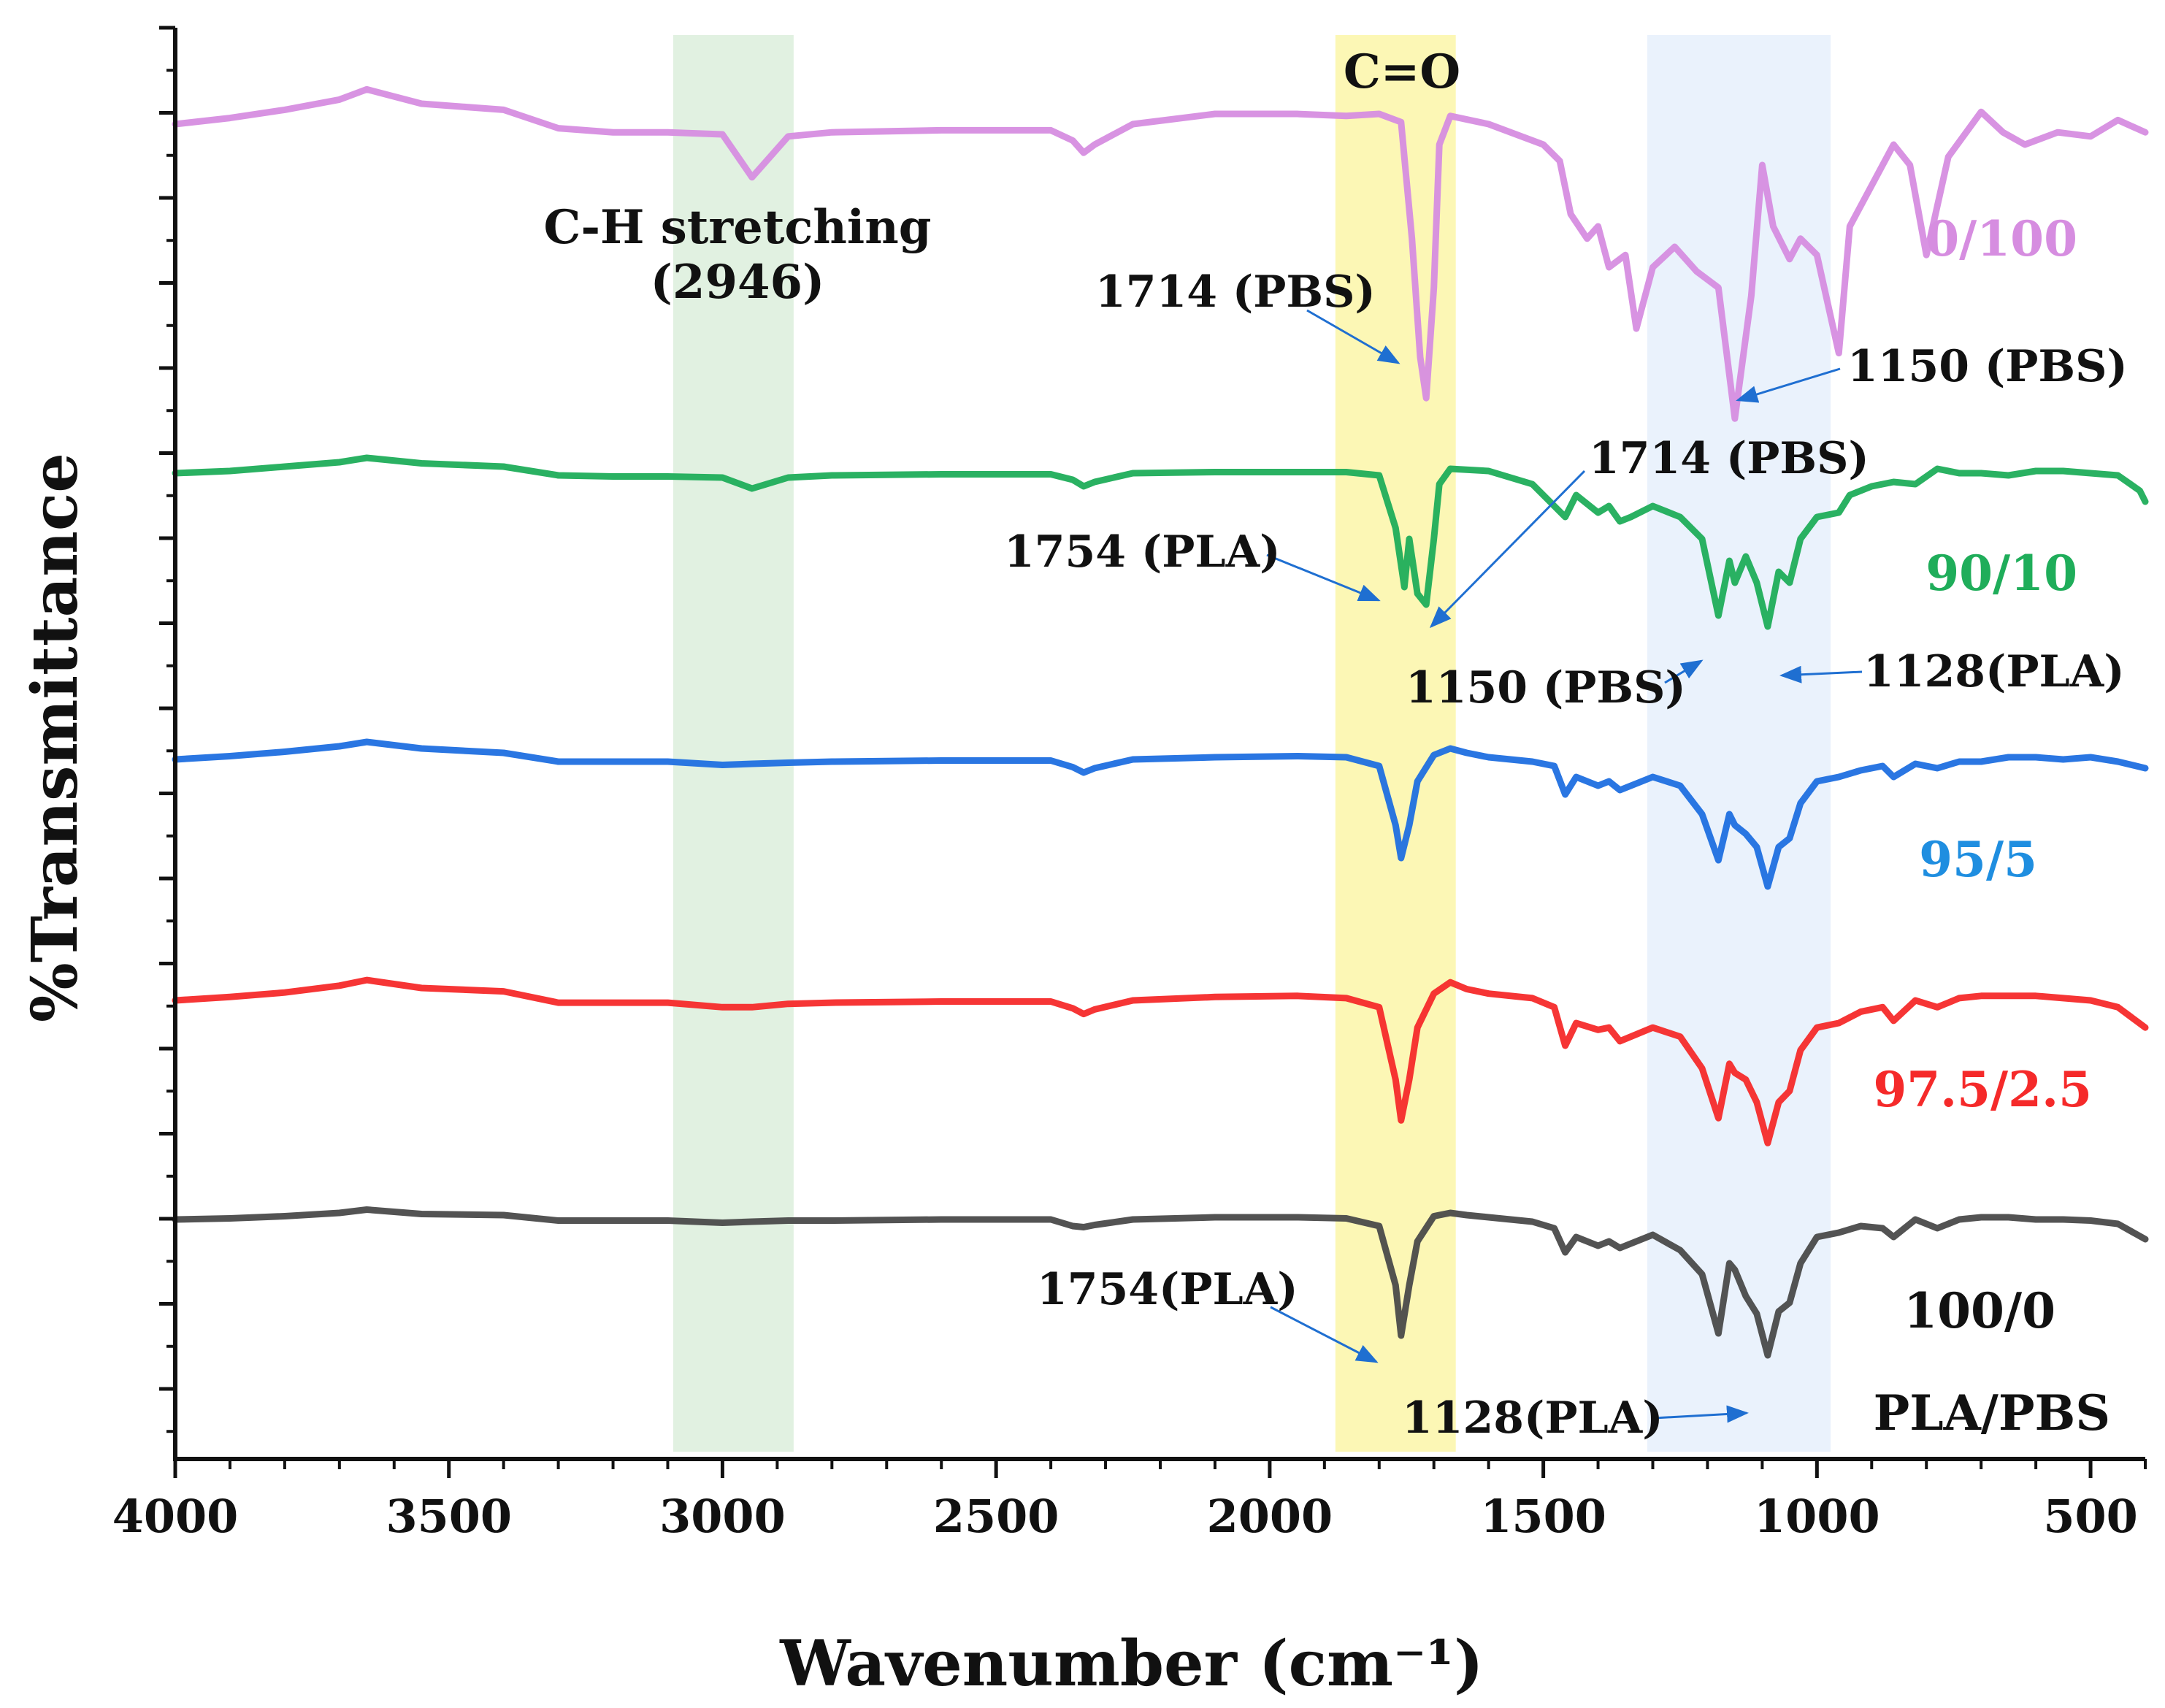 Image resolution: width=2165 pixels, height=1708 pixels. I want to click on annot-1754-pla-bottom: 1754(PLA), so click(1167, 1289).